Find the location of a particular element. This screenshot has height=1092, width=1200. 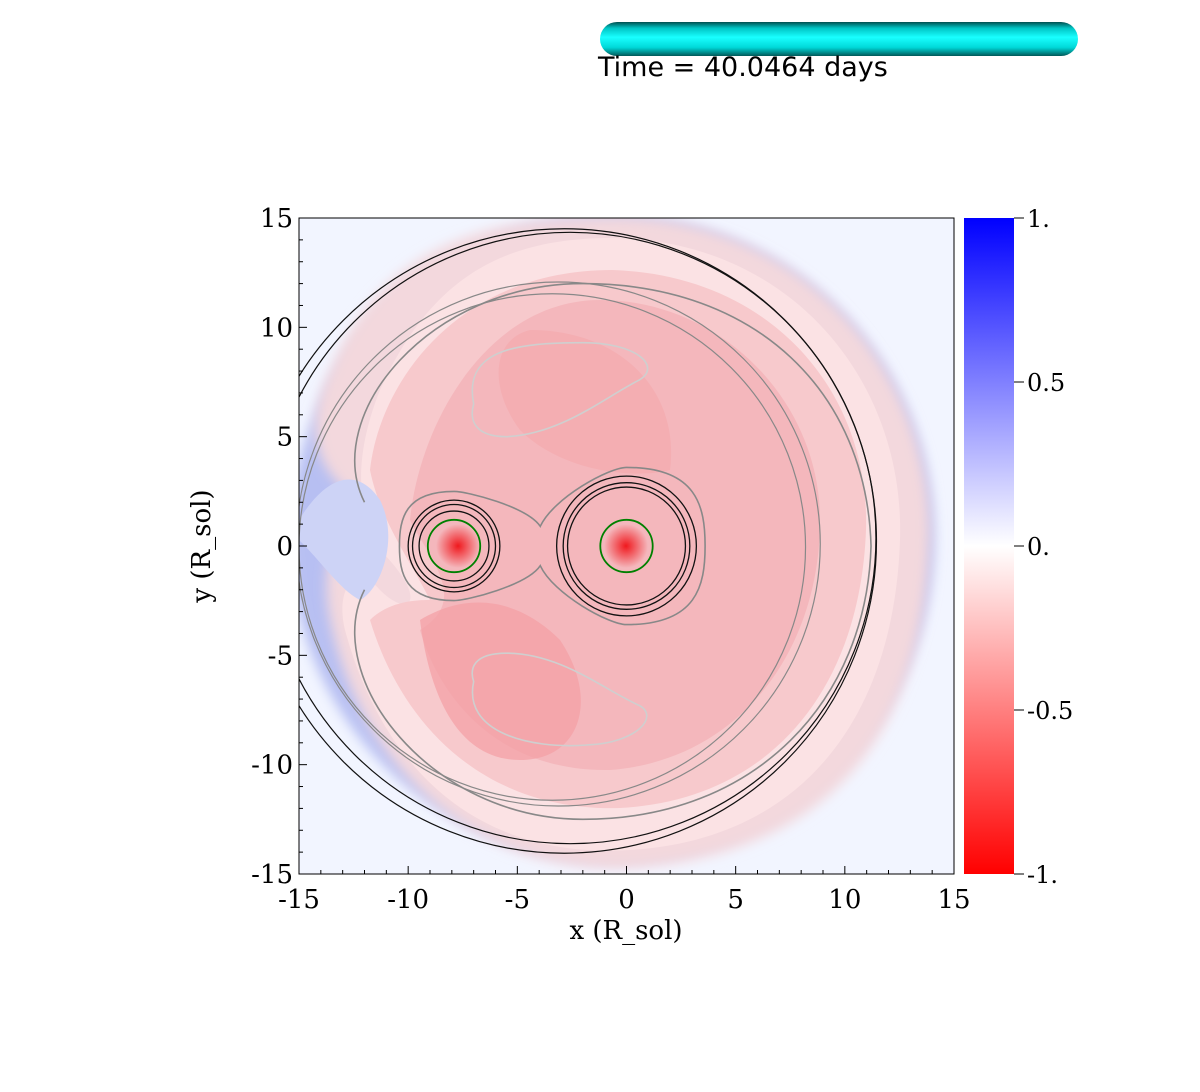

x-tick-label: -15 is located at coordinates (299, 900).